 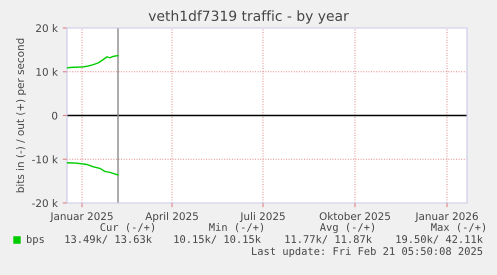 I want to click on text: 19.50k/ 42.11k, so click(x=439, y=239).